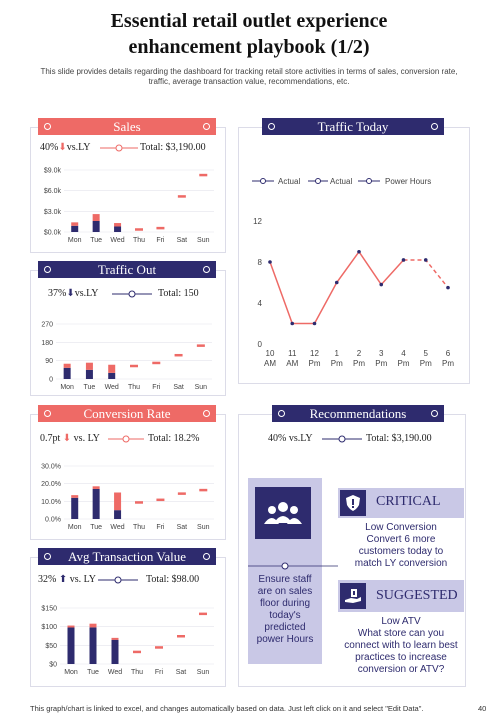 Image resolution: width=498 pixels, height=720 pixels. Describe the element at coordinates (51, 467) in the screenshot. I see `y-tick-label: 30.0%` at that location.